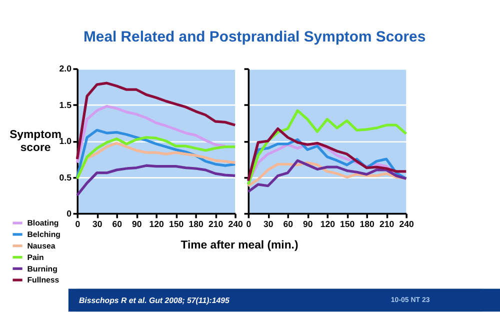 Image resolution: width=500 pixels, height=334 pixels. Describe the element at coordinates (35, 257) in the screenshot. I see `legend-label: Pain` at that location.